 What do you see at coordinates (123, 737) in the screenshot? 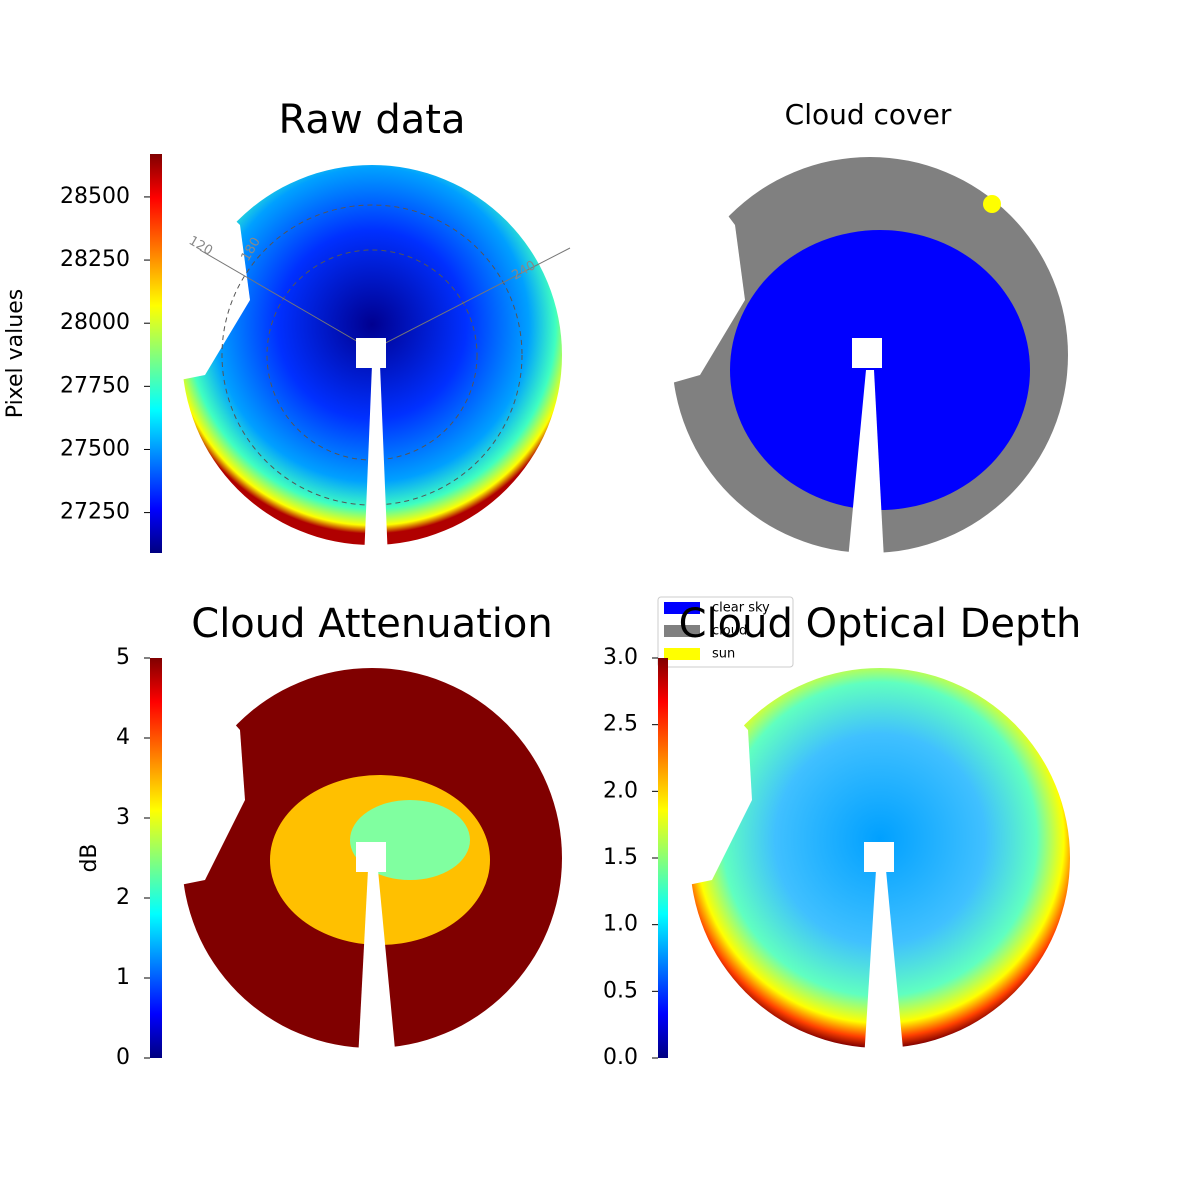
I see `tick-label: 4` at bounding box center [123, 737].